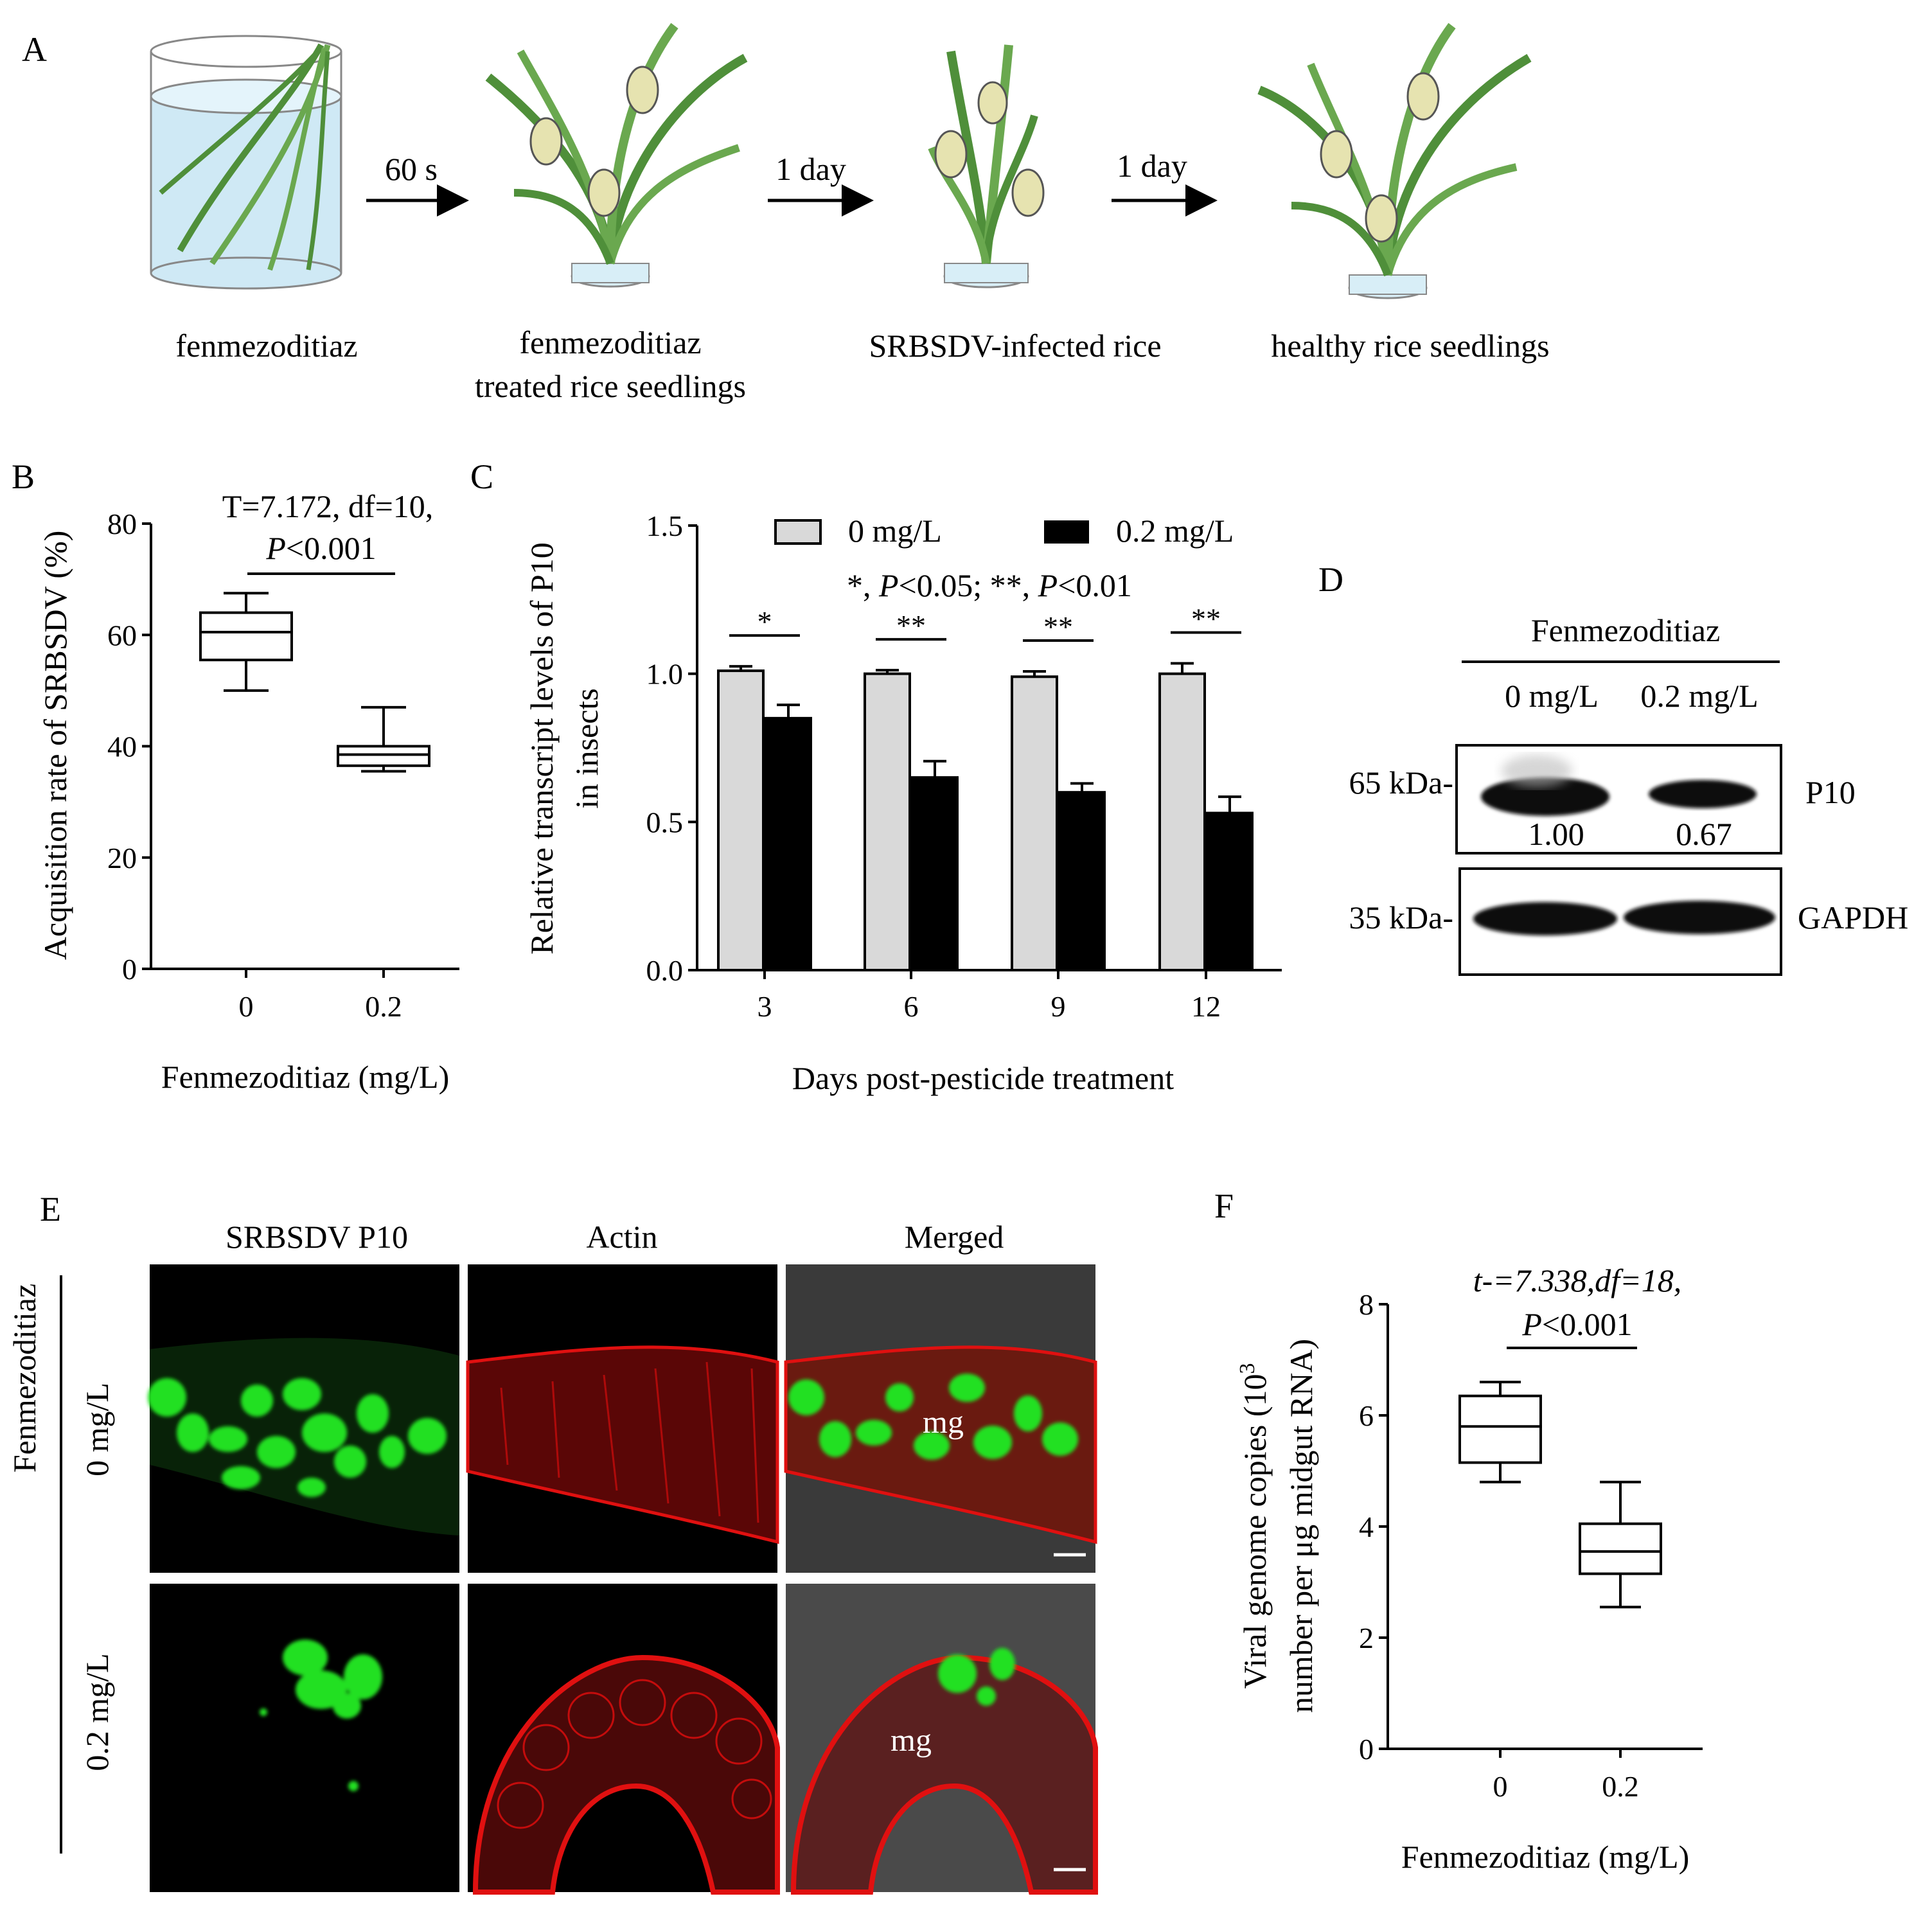 This screenshot has height=1912, width=1932. Describe the element at coordinates (1367, 1749) in the screenshot. I see `f-y-tick-label: 0` at that location.